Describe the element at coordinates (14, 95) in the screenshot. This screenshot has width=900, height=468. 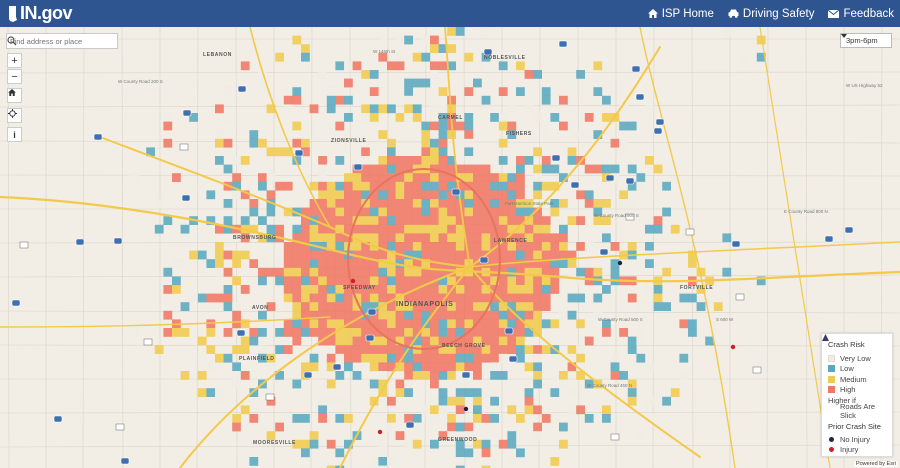
I see `default-extent-button` at that location.